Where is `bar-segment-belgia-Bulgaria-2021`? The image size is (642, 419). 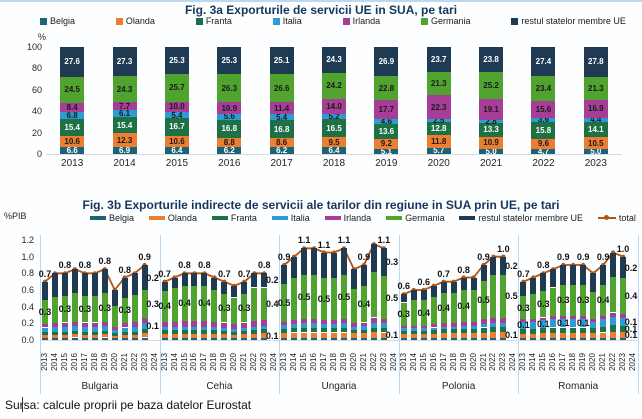 bar-segment-belgia-Bulgaria-2021 is located at coordinates (124, 339).